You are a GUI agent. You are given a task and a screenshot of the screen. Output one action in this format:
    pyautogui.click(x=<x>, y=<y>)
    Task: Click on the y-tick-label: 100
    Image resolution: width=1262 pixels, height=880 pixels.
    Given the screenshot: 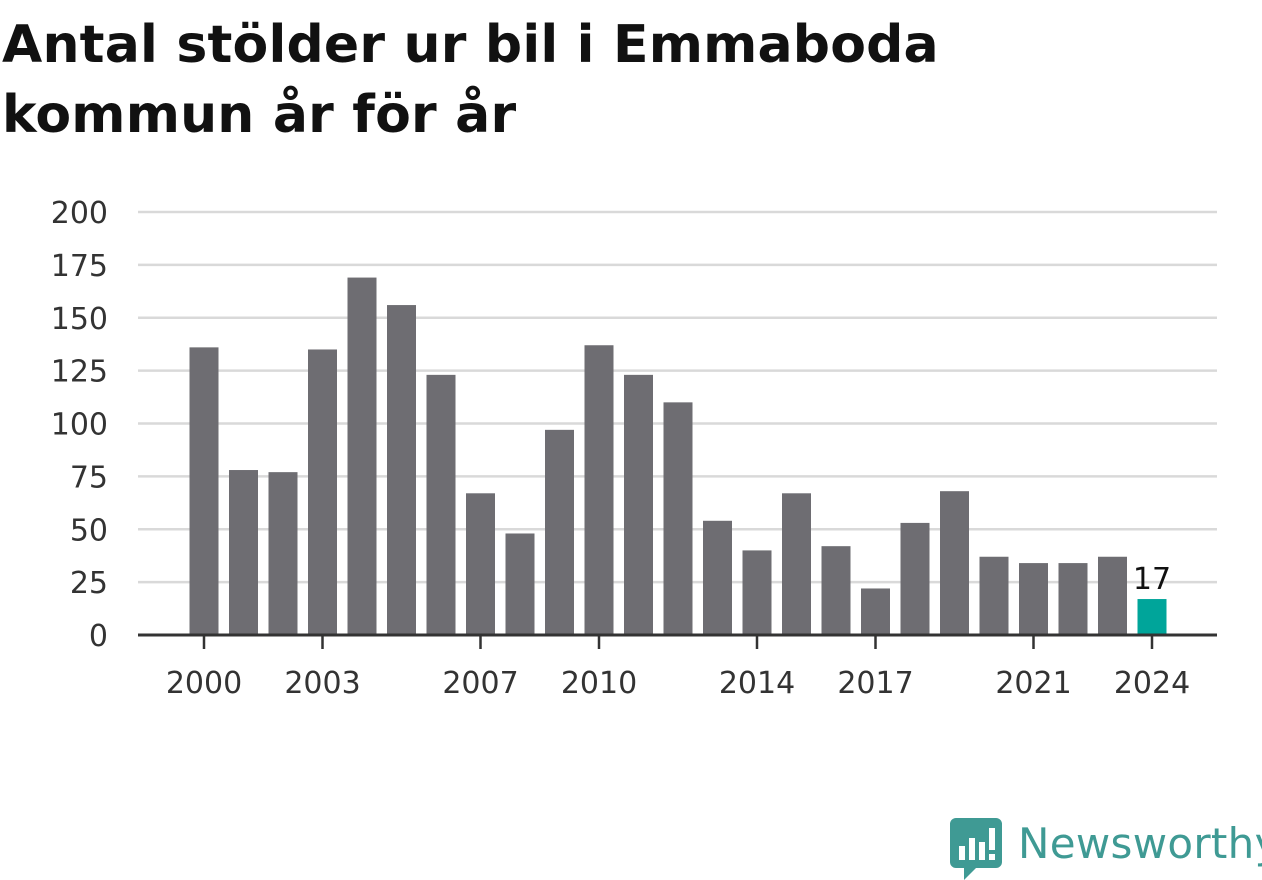 What is the action you would take?
    pyautogui.click(x=79, y=425)
    